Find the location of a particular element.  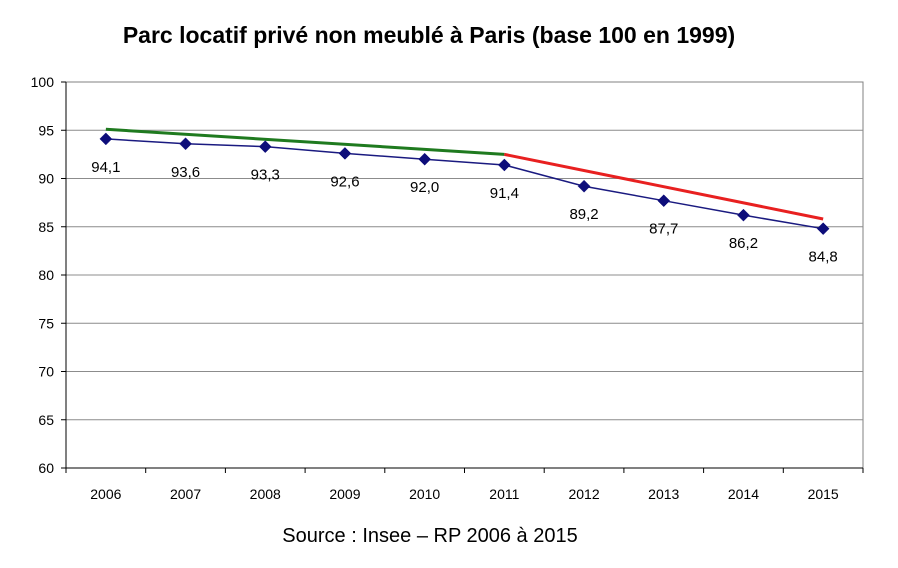

y-tick-label: 90 is located at coordinates (46, 179).